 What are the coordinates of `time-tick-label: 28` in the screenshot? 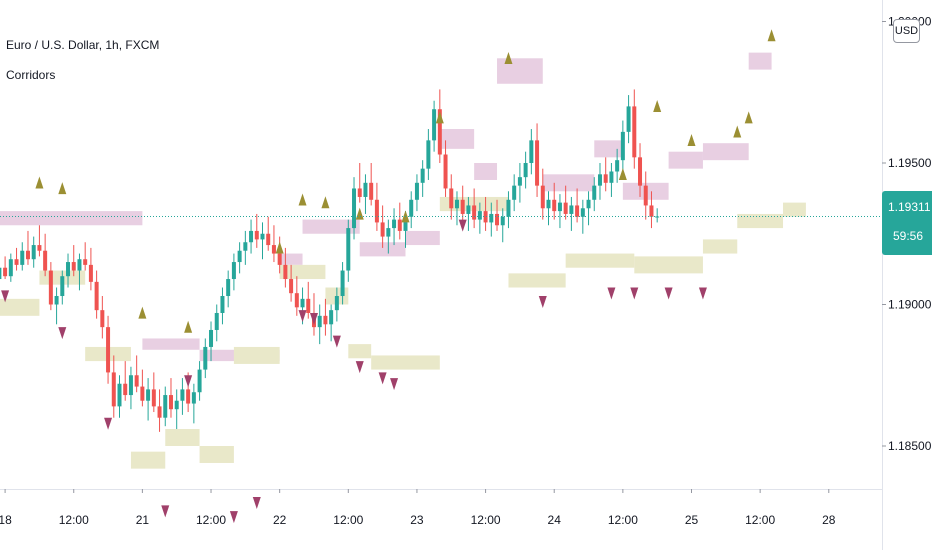 It's located at (829, 520).